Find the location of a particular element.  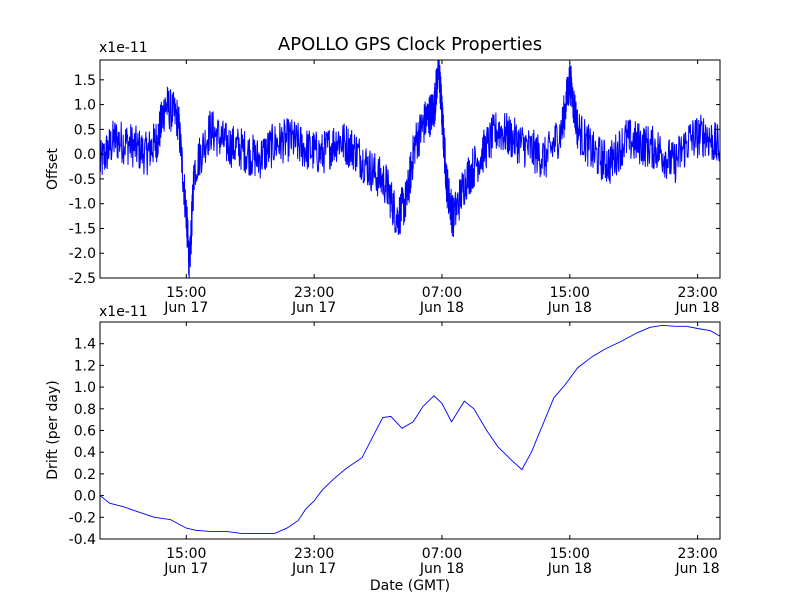

offset-y-tick-label: 1.0 is located at coordinates (85, 106).